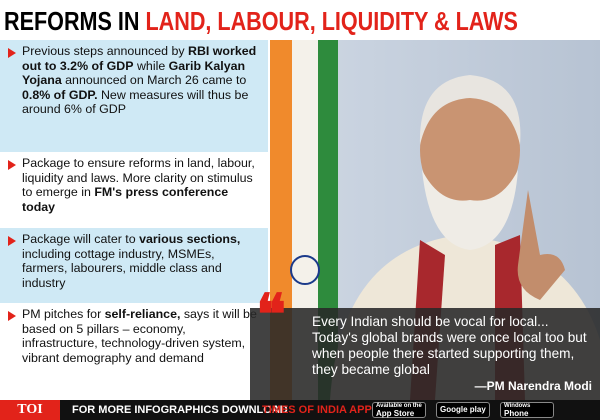 This screenshot has width=600, height=420. I want to click on footer-prompt: FOR MORE INFOGRAPHICS DOWNLOAD, so click(180, 410).